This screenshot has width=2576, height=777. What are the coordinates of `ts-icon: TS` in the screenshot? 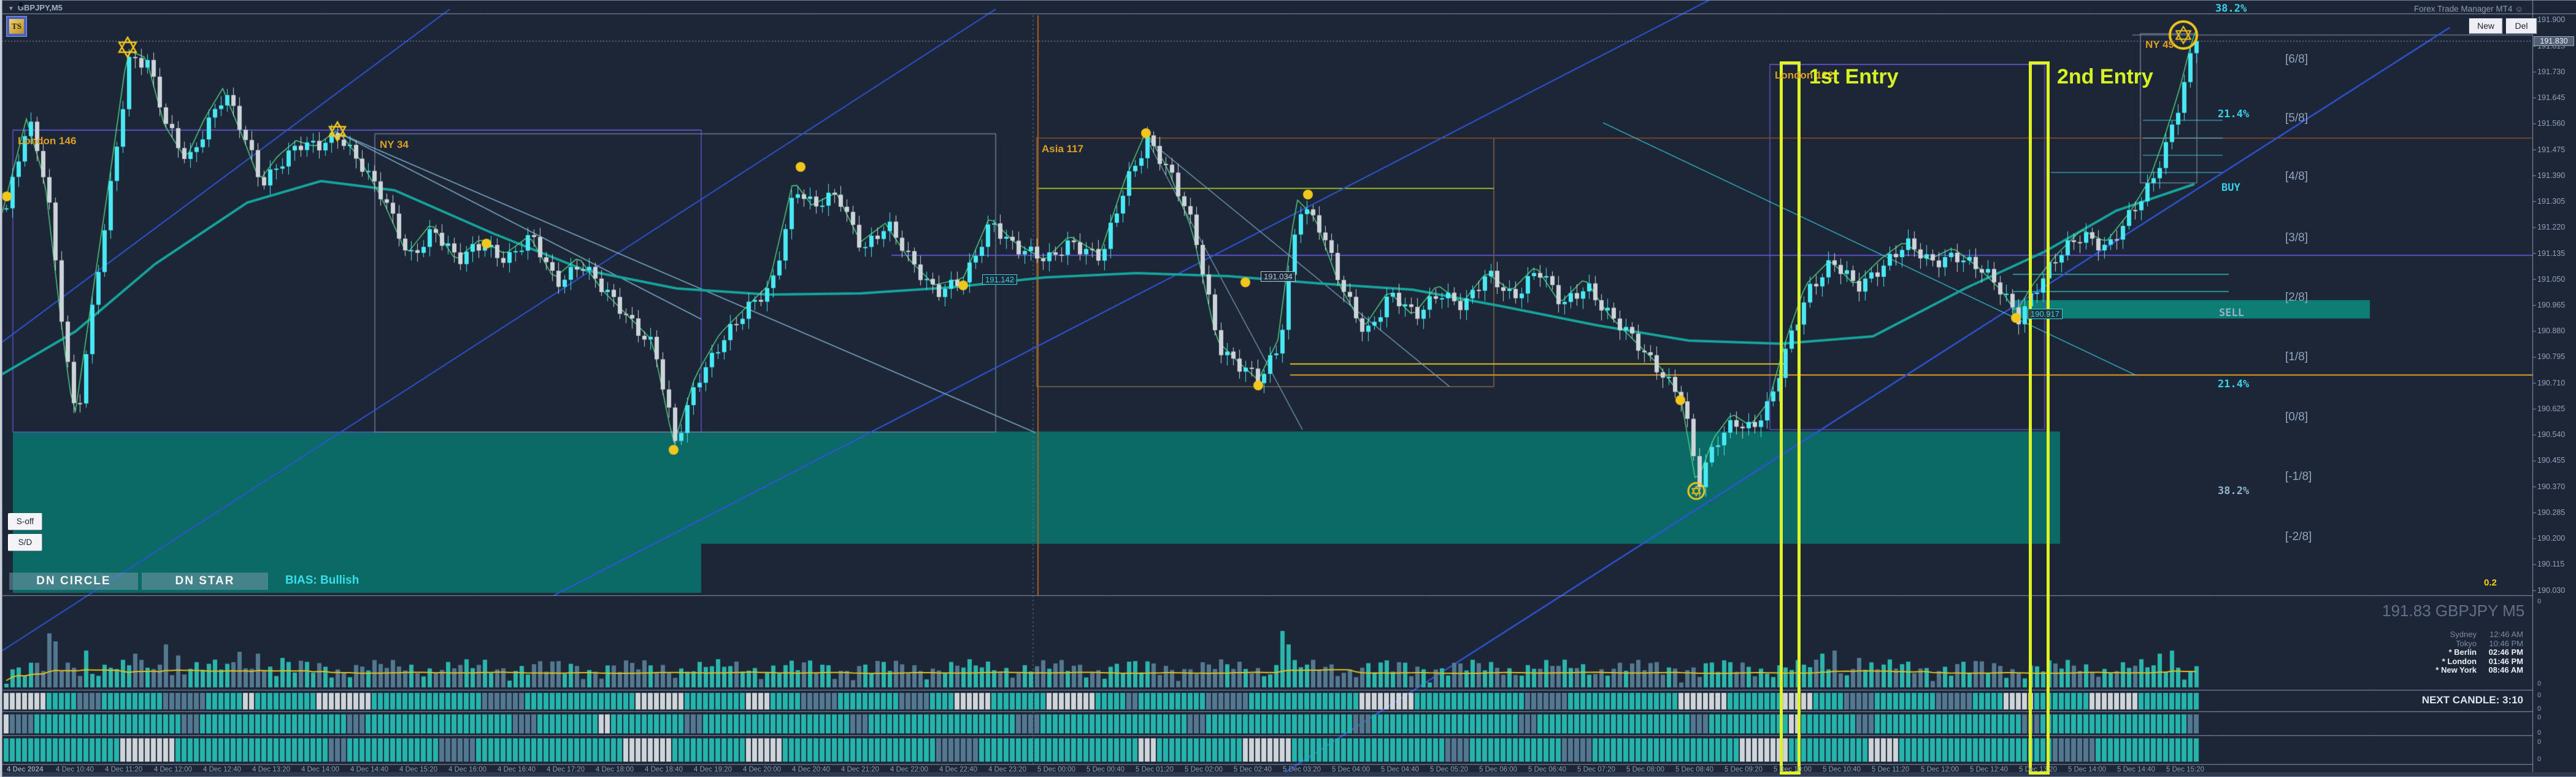 It's located at (16, 26).